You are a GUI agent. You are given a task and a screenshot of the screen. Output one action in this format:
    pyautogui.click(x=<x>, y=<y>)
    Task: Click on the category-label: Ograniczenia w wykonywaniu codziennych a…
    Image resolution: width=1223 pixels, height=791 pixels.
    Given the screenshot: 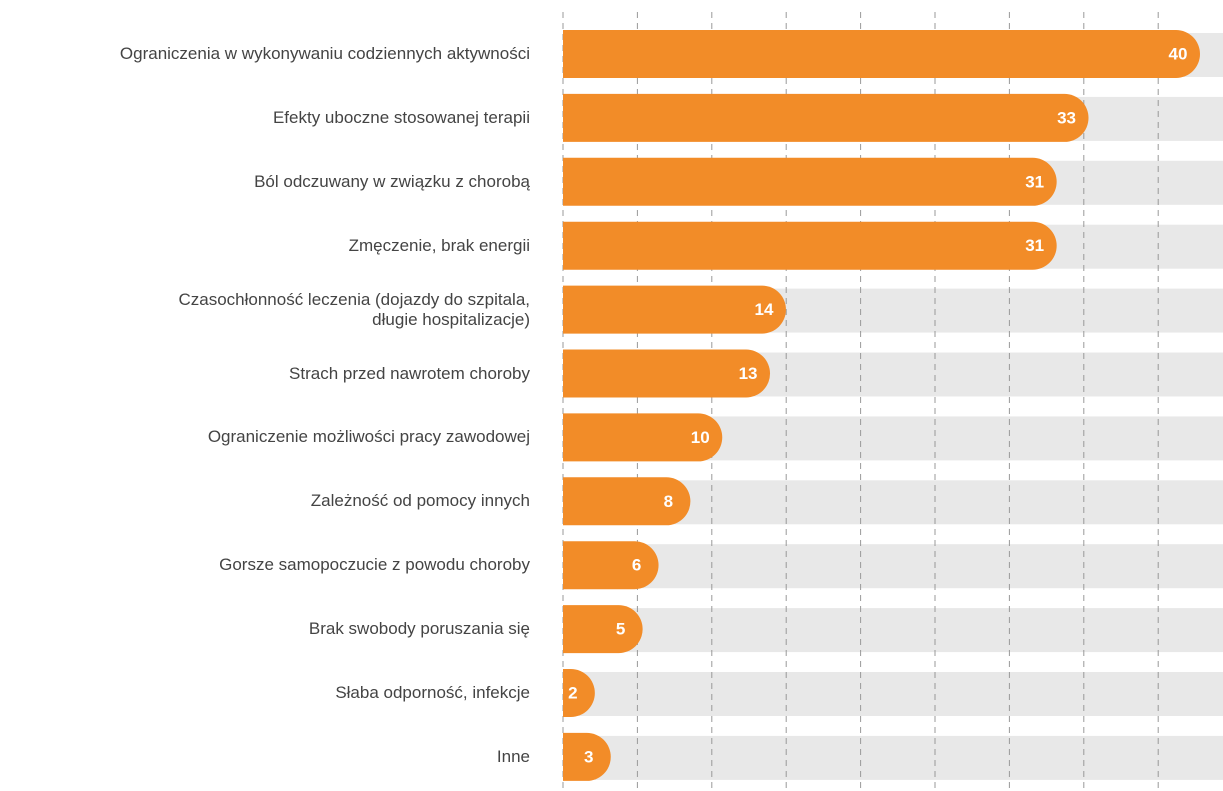 What is the action you would take?
    pyautogui.click(x=324, y=53)
    